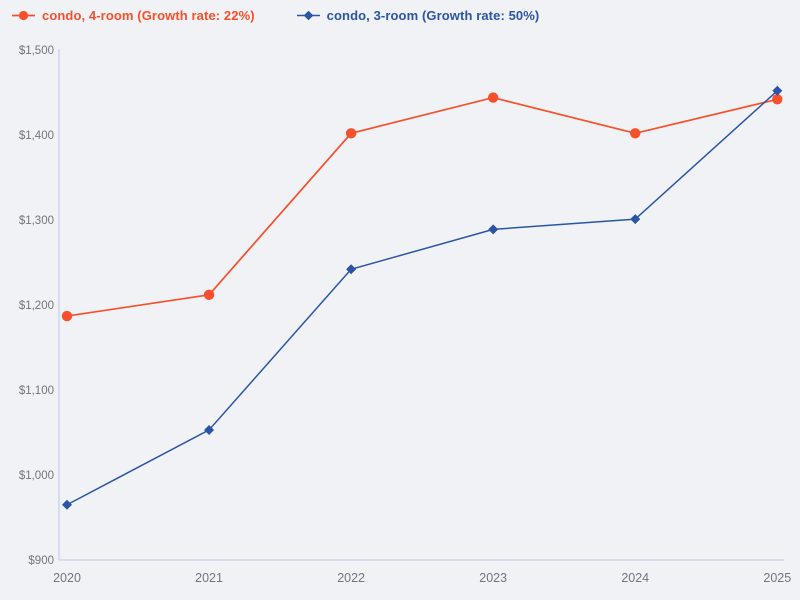  What do you see at coordinates (36, 136) in the screenshot?
I see `y-tick-label: $1,400` at bounding box center [36, 136].